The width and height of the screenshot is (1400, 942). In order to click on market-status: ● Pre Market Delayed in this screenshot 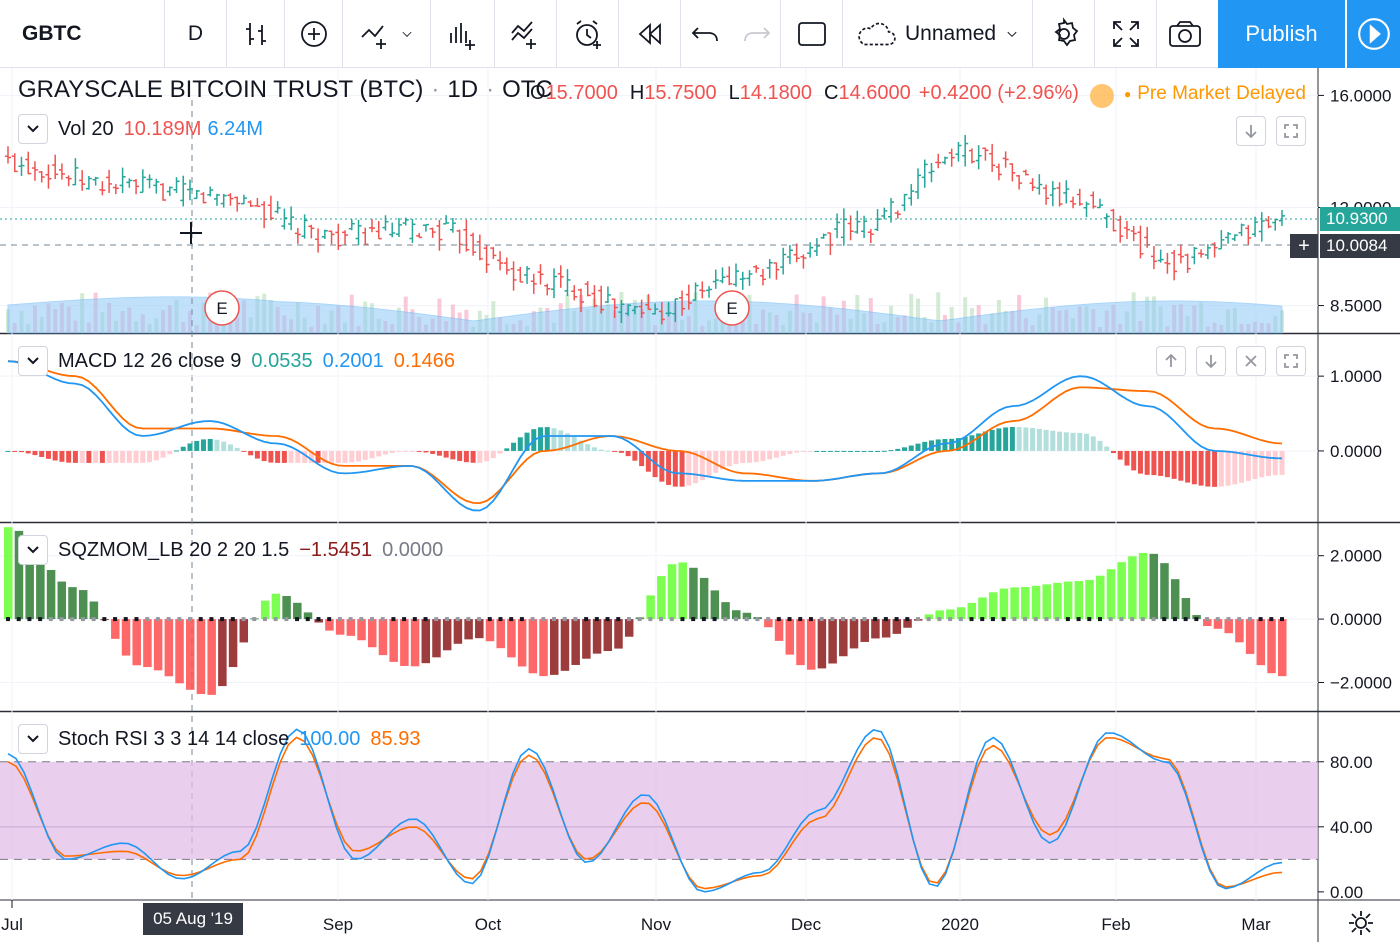, I will do `click(1215, 94)`.